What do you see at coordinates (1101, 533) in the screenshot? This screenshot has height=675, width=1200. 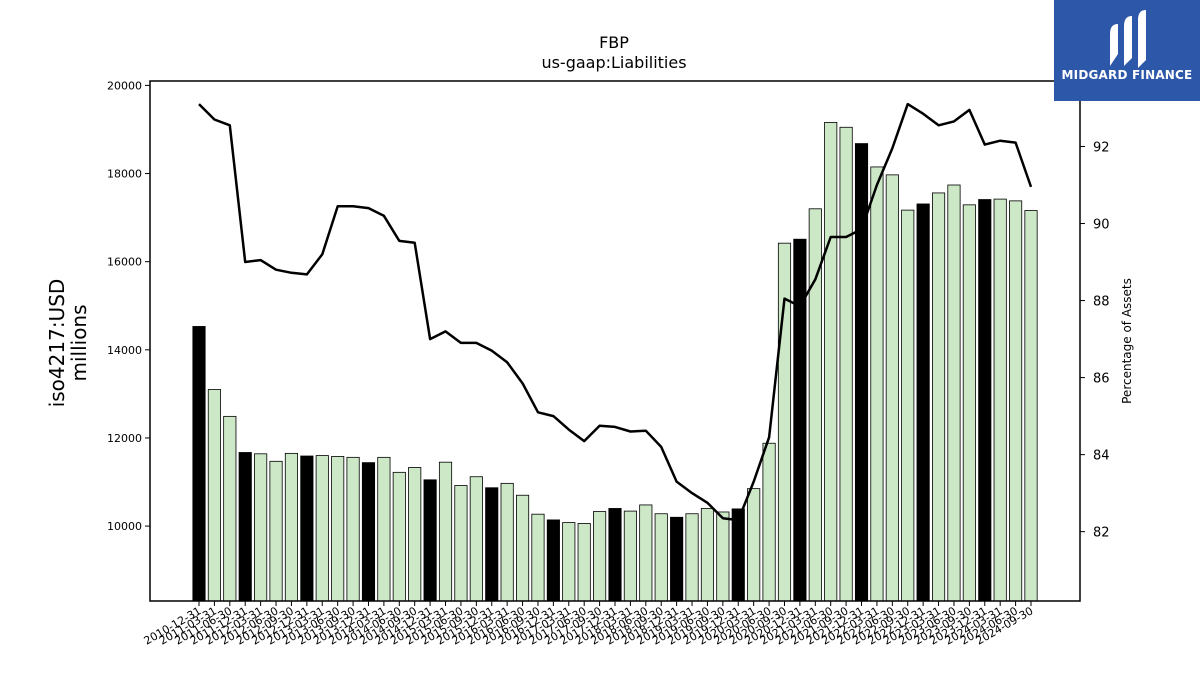 I see `right-tick-label: 82` at bounding box center [1101, 533].